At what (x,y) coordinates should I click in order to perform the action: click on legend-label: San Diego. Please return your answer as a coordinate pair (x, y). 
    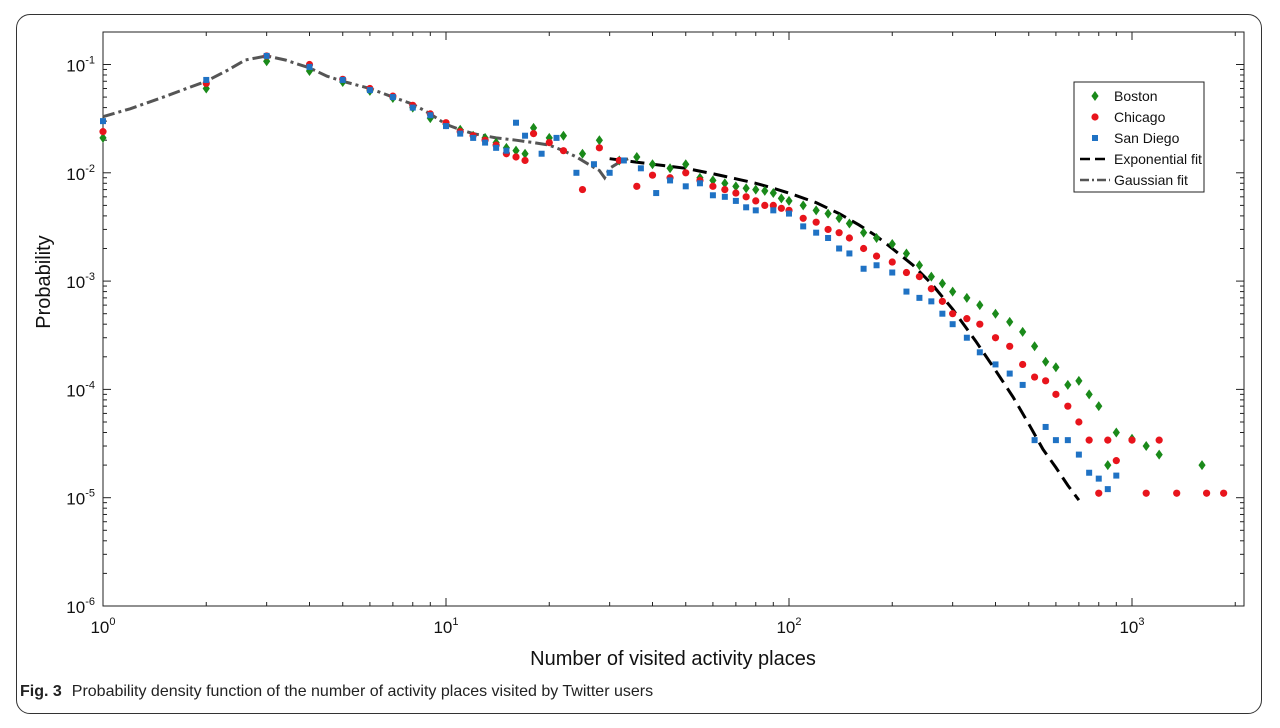
    Looking at the image, I should click on (1147, 138).